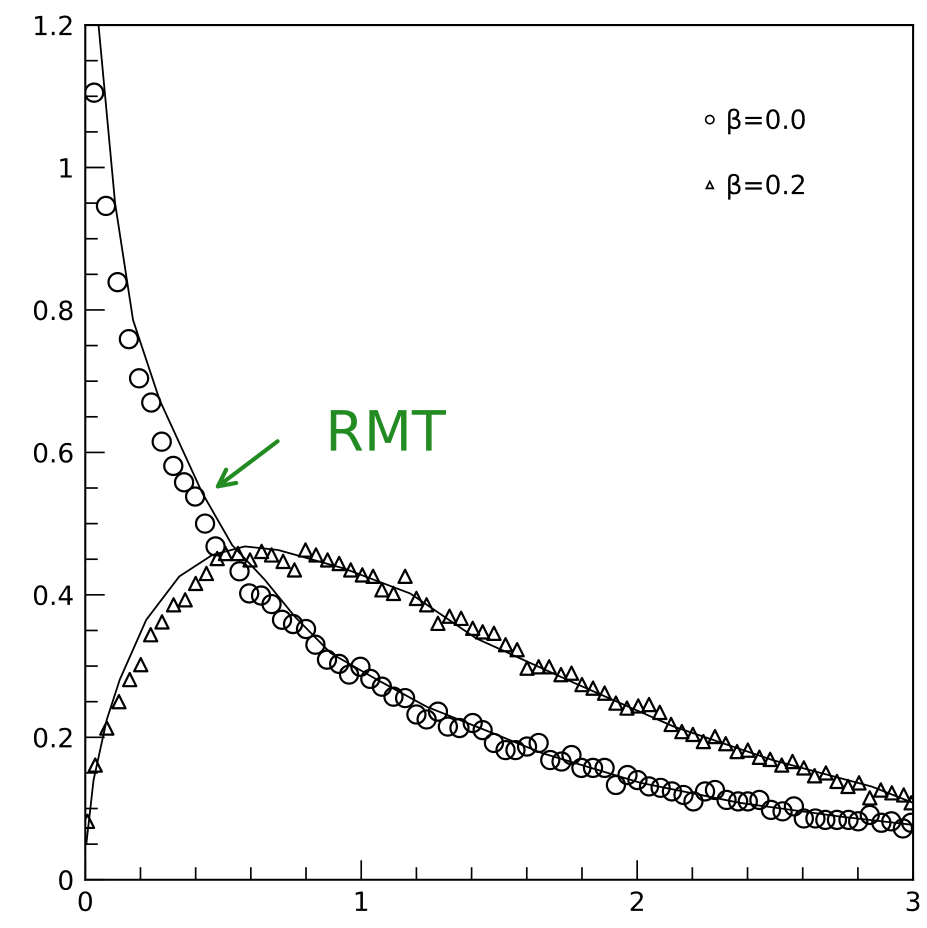  Describe the element at coordinates (53, 595) in the screenshot. I see `y-tick-label: 0.4` at that location.